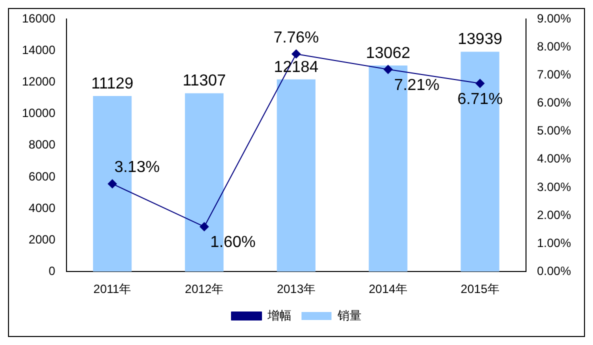 The width and height of the screenshot is (593, 345). What do you see at coordinates (554, 19) in the screenshot?
I see `y2-tick-label: 9.00%` at bounding box center [554, 19].